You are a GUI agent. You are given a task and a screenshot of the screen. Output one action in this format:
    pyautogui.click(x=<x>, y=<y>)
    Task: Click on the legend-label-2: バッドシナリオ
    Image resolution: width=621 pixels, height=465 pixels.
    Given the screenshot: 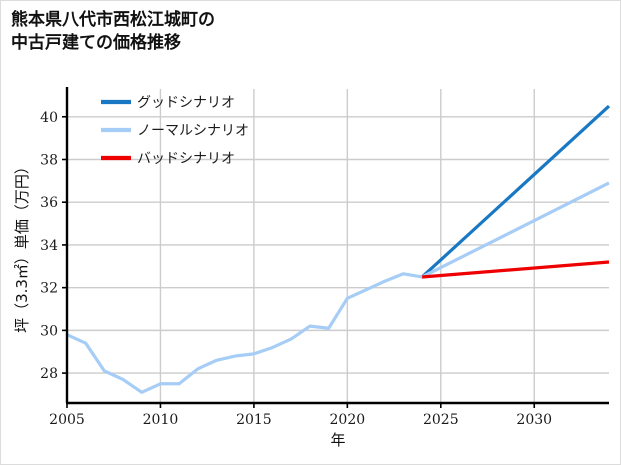 What is the action you would take?
    pyautogui.click(x=186, y=159)
    